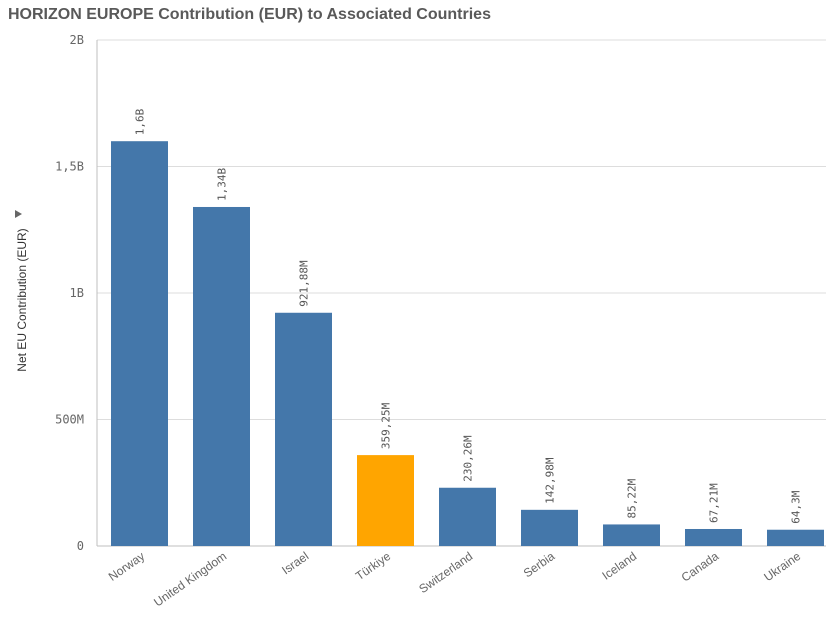 The image size is (826, 623). Describe the element at coordinates (80, 546) in the screenshot. I see `y-tick-label: 0` at that location.